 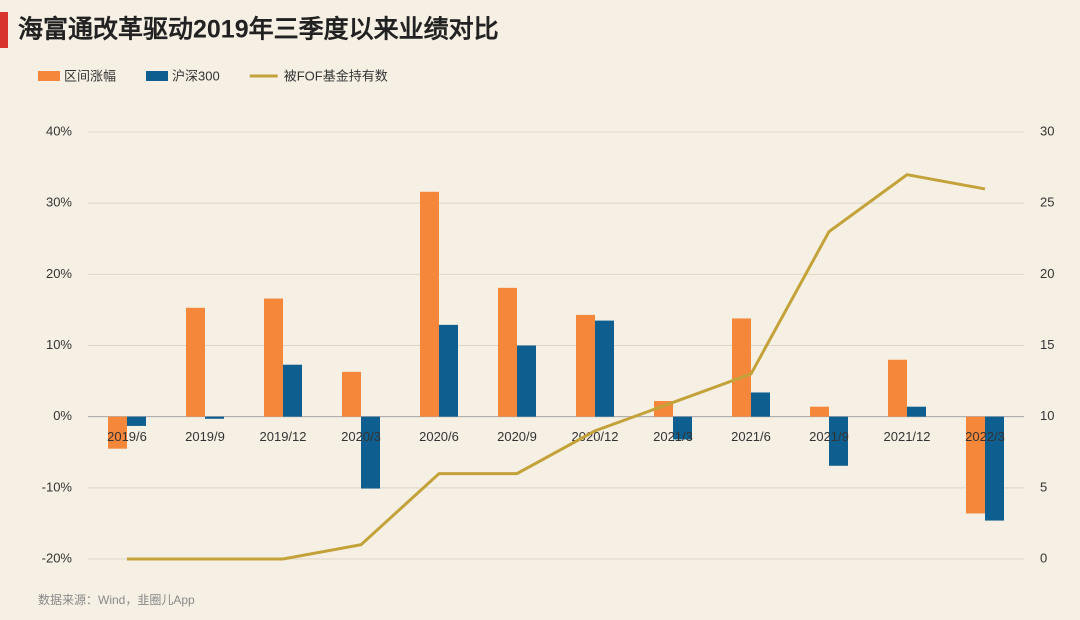 I want to click on source-note: 数据来源：Wind，韭圈儿App, so click(x=116, y=599).